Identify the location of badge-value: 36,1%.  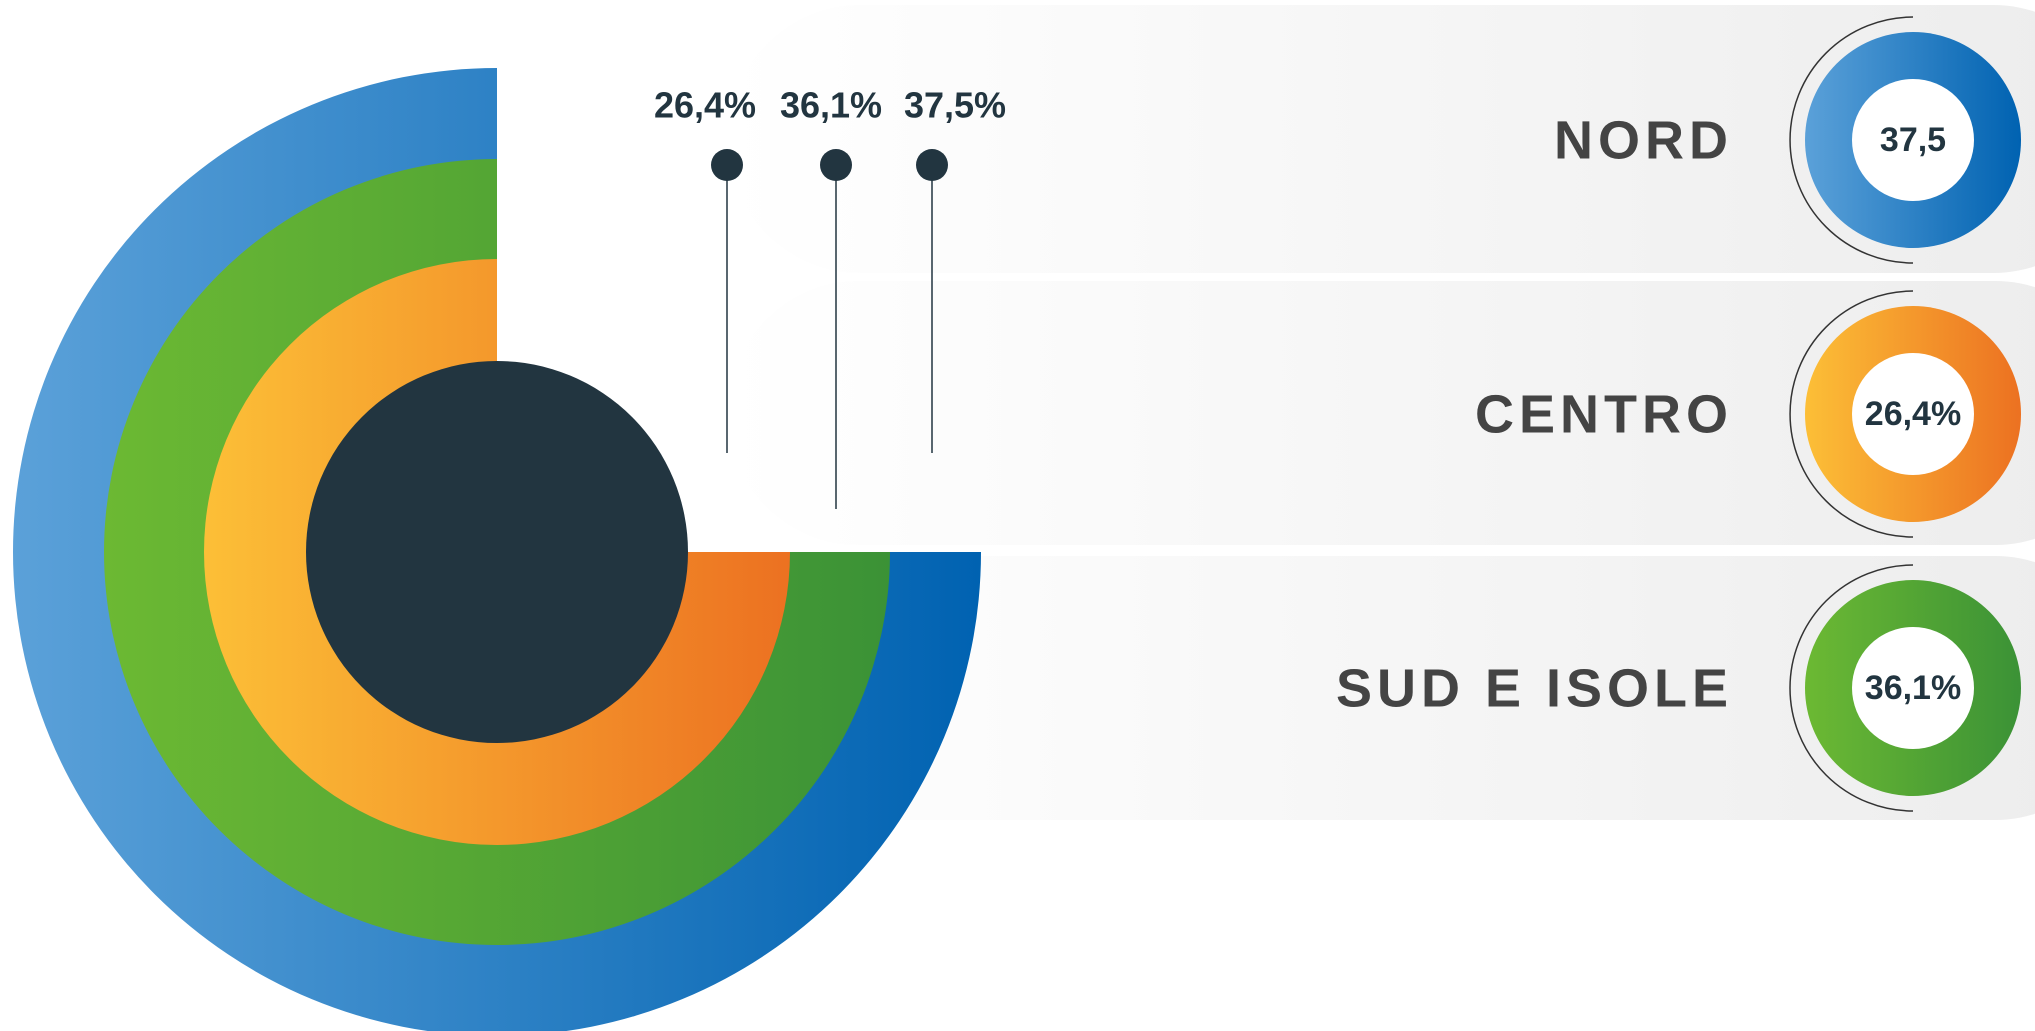
(1913, 688).